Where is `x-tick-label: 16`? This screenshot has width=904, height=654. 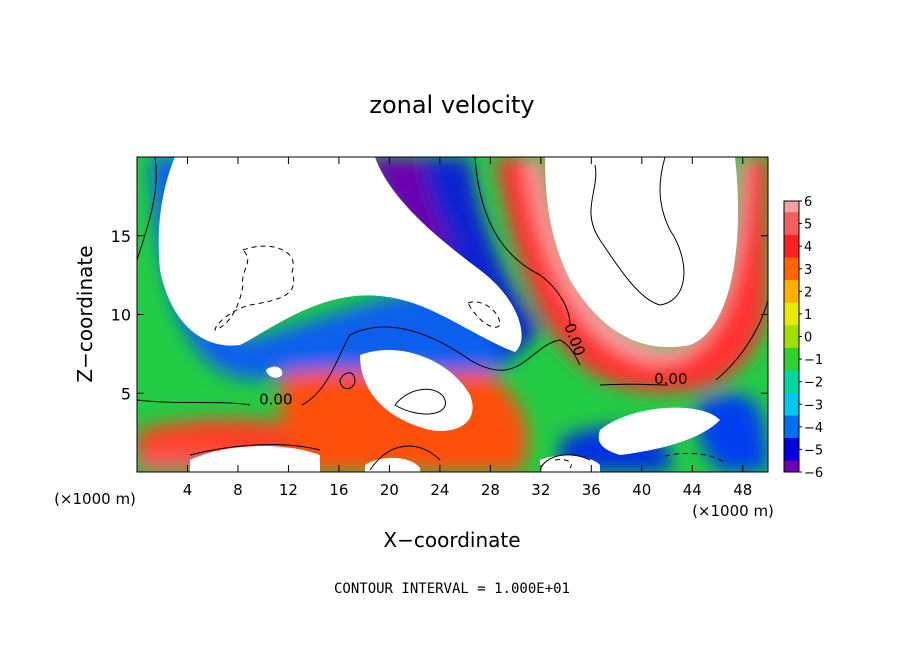
x-tick-label: 16 is located at coordinates (338, 490).